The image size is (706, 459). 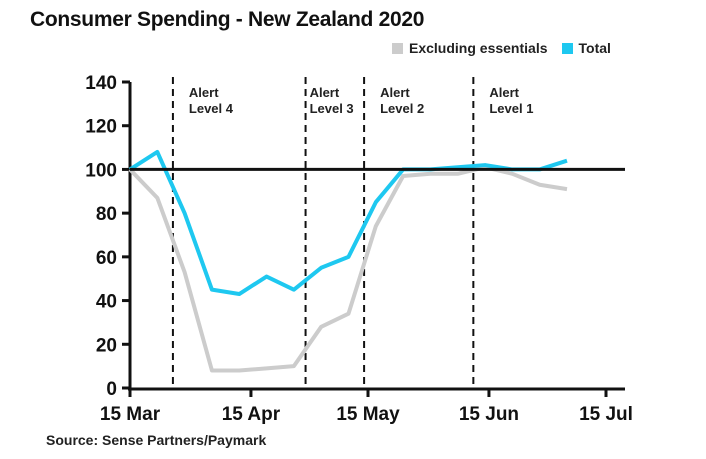 I want to click on y-tick-label: 120, so click(x=101, y=127).